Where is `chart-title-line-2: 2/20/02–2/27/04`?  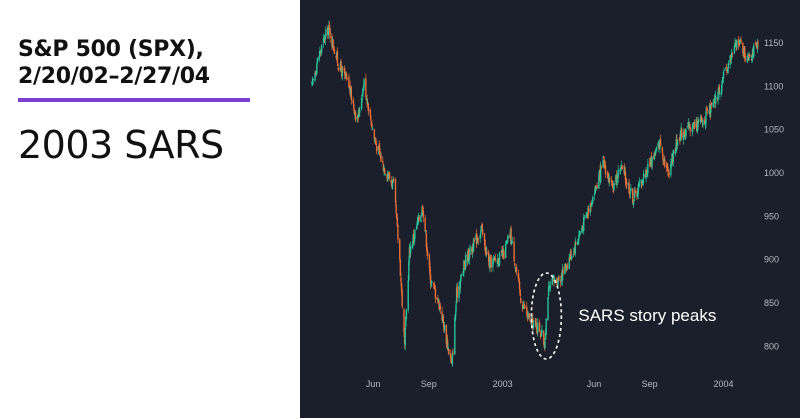 chart-title-line-2: 2/20/02–2/27/04 is located at coordinates (114, 76).